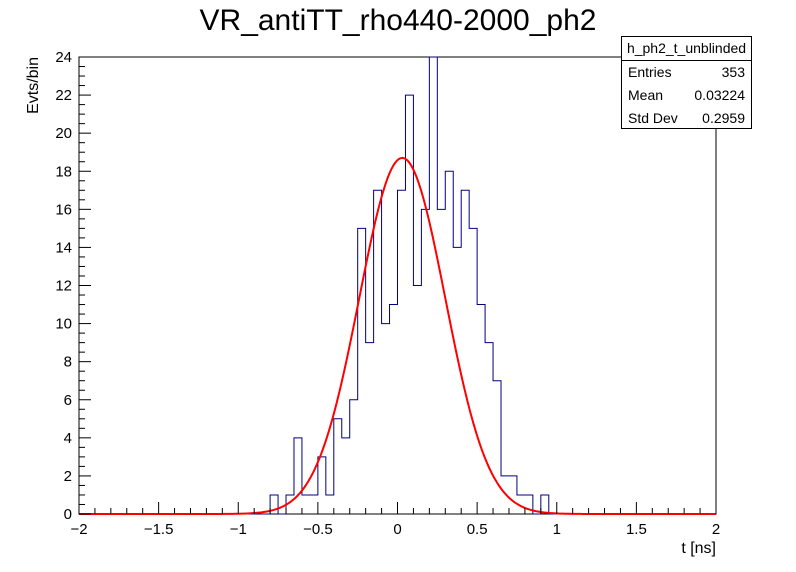 Image resolution: width=796 pixels, height=572 pixels. What do you see at coordinates (63, 324) in the screenshot?
I see `y-tick-label: 10` at bounding box center [63, 324].